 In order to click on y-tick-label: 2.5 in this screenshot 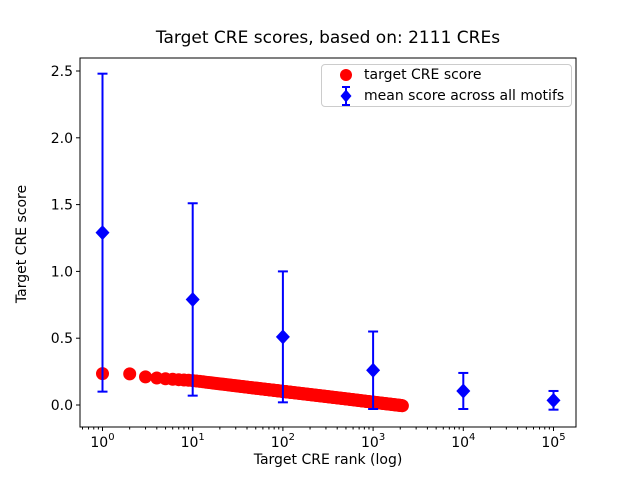, I will do `click(62, 72)`.